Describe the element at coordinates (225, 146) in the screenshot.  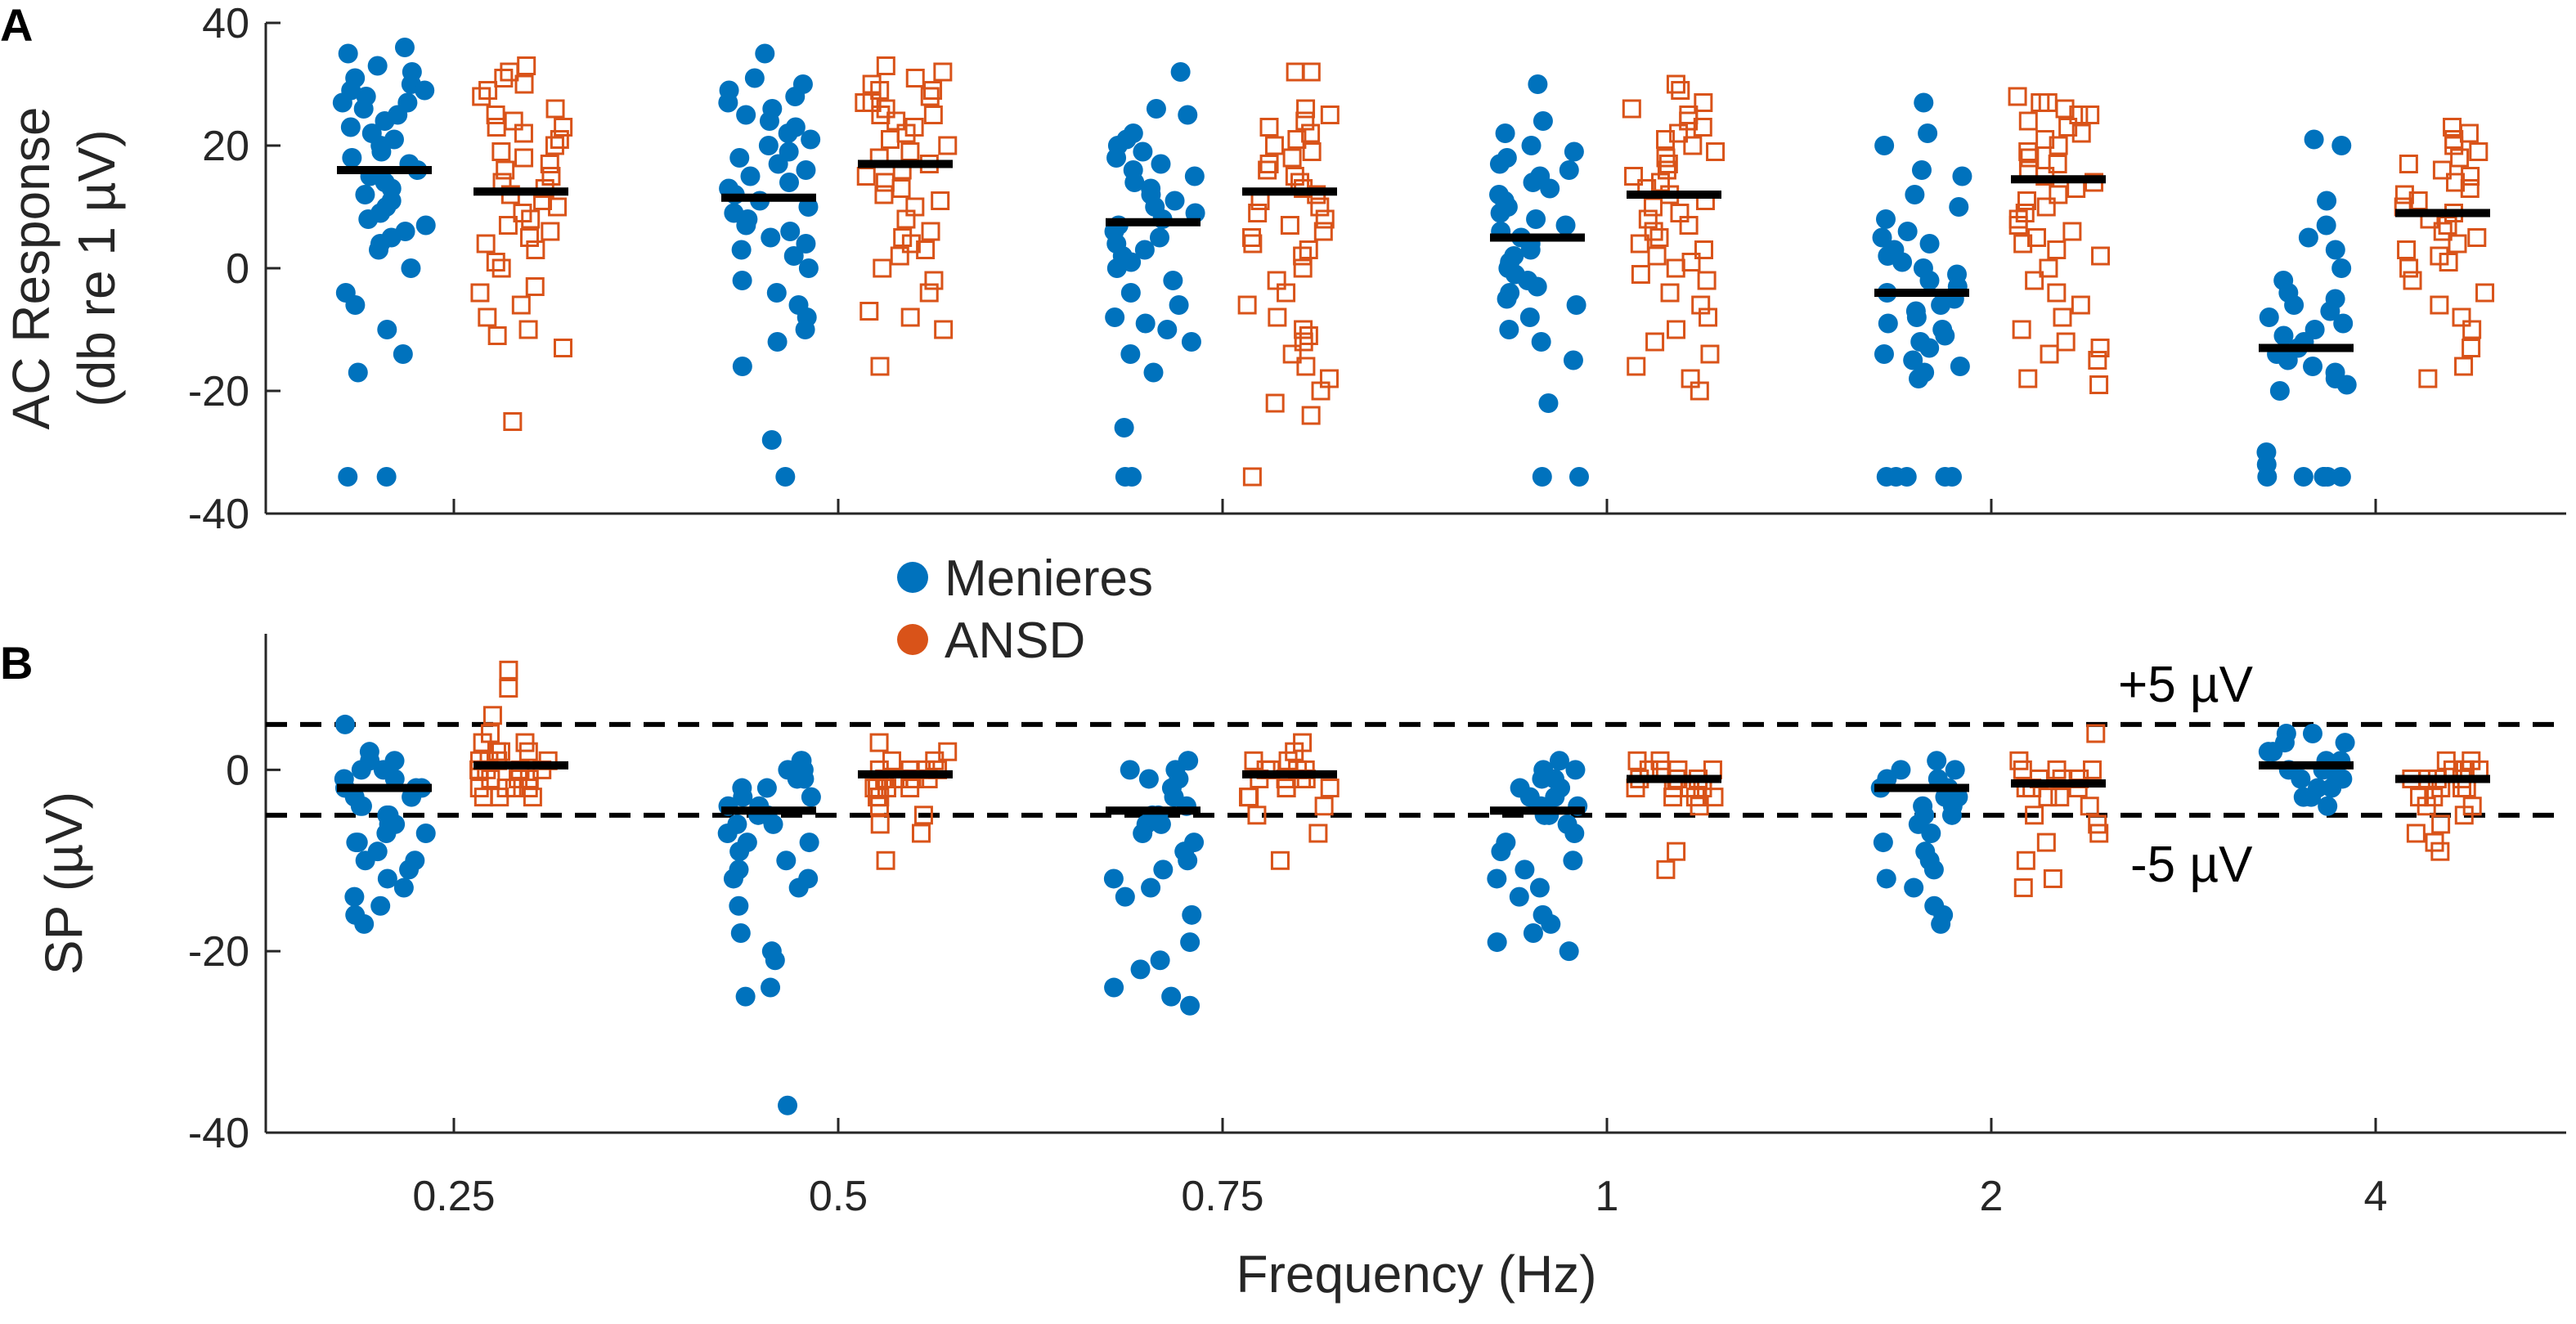
I see `y-tick-label: 20` at that location.